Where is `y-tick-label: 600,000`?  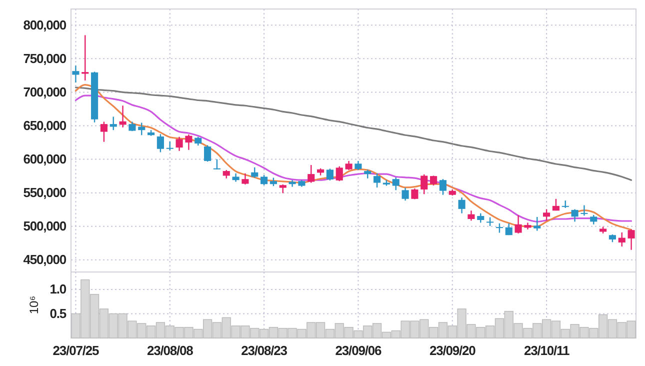
y-tick-label: 600,000 is located at coordinates (44, 158).